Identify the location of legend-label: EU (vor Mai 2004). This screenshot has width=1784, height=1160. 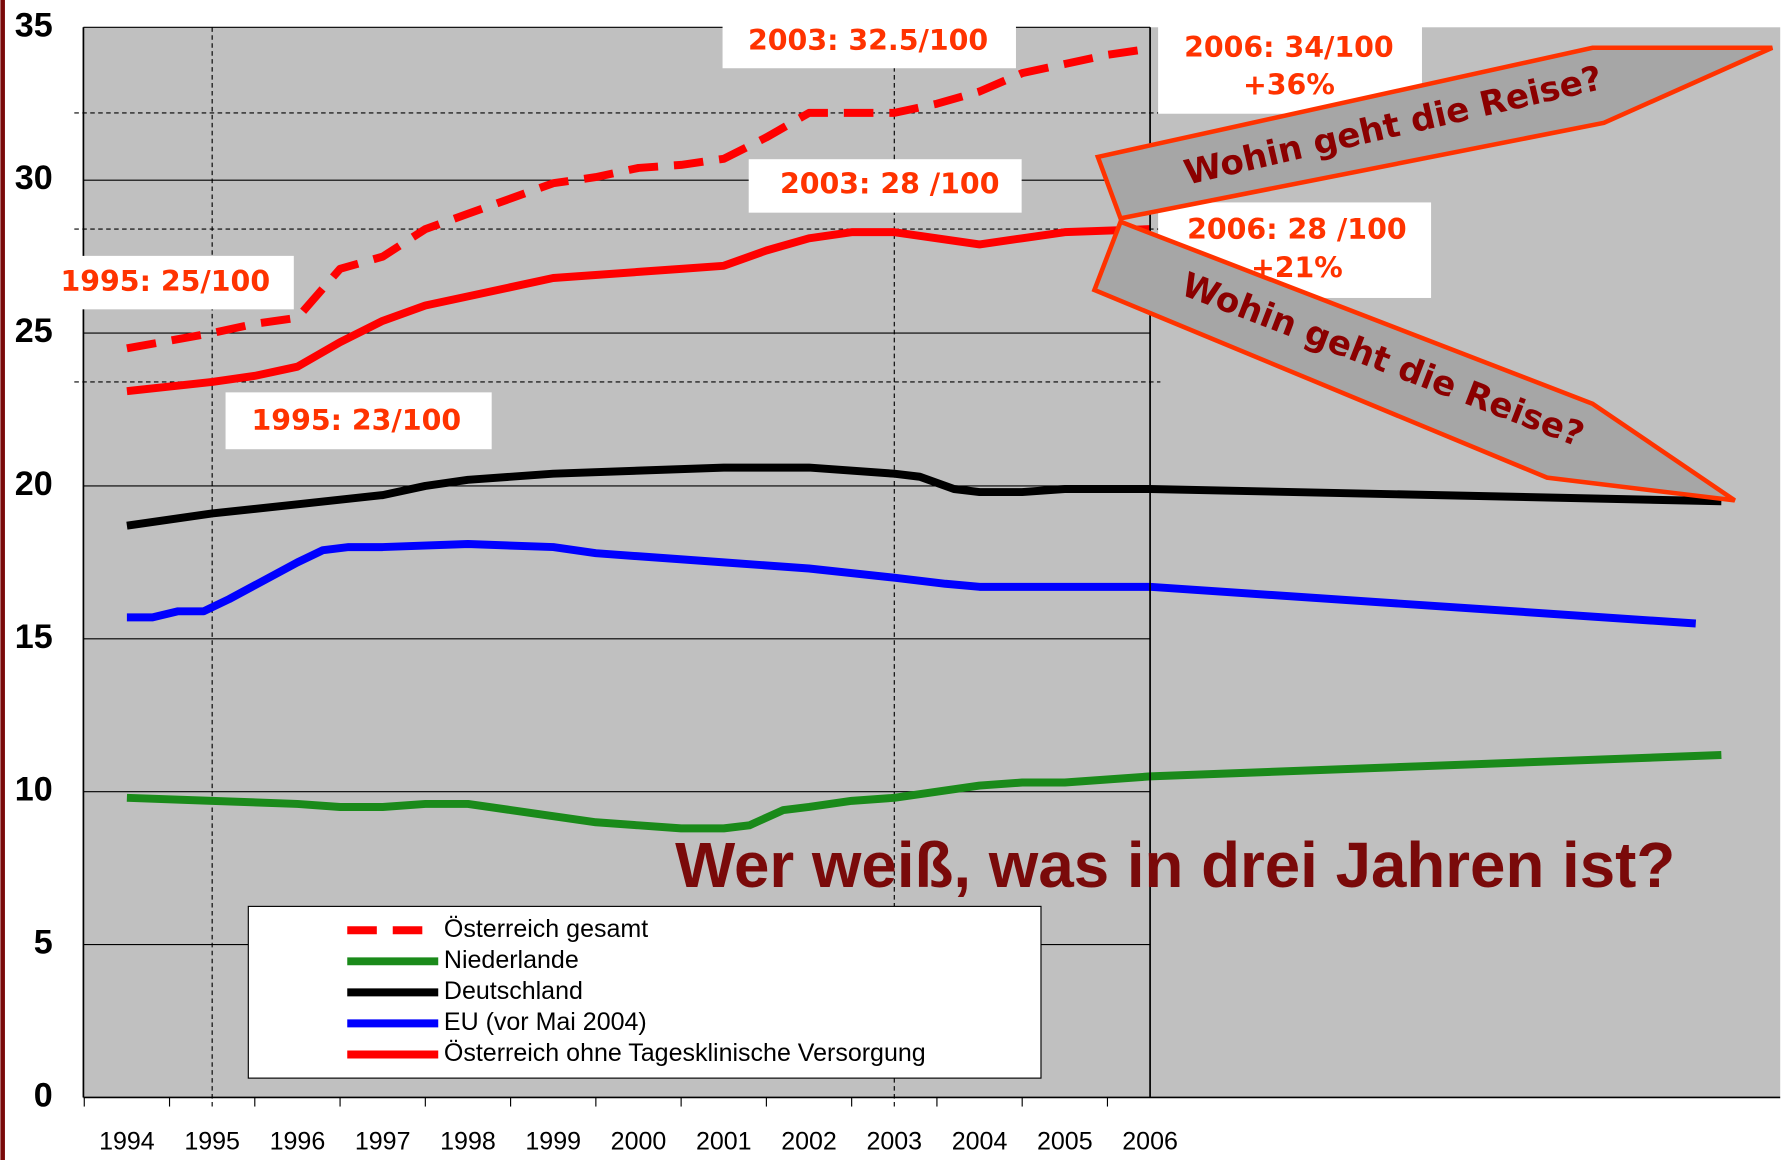
(545, 1022).